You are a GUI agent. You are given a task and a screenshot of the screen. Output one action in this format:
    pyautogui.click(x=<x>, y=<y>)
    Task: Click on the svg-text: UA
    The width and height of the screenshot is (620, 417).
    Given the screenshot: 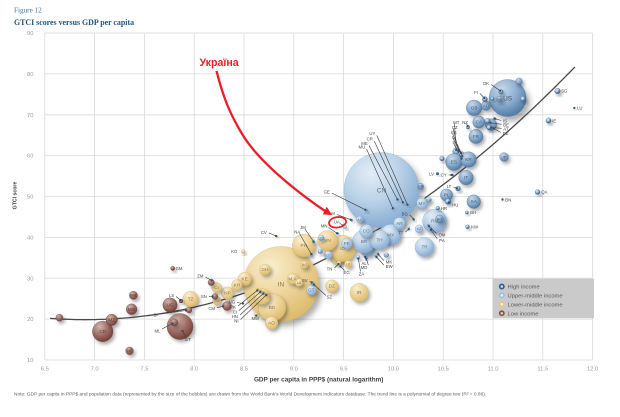 What is the action you would take?
    pyautogui.click(x=337, y=221)
    